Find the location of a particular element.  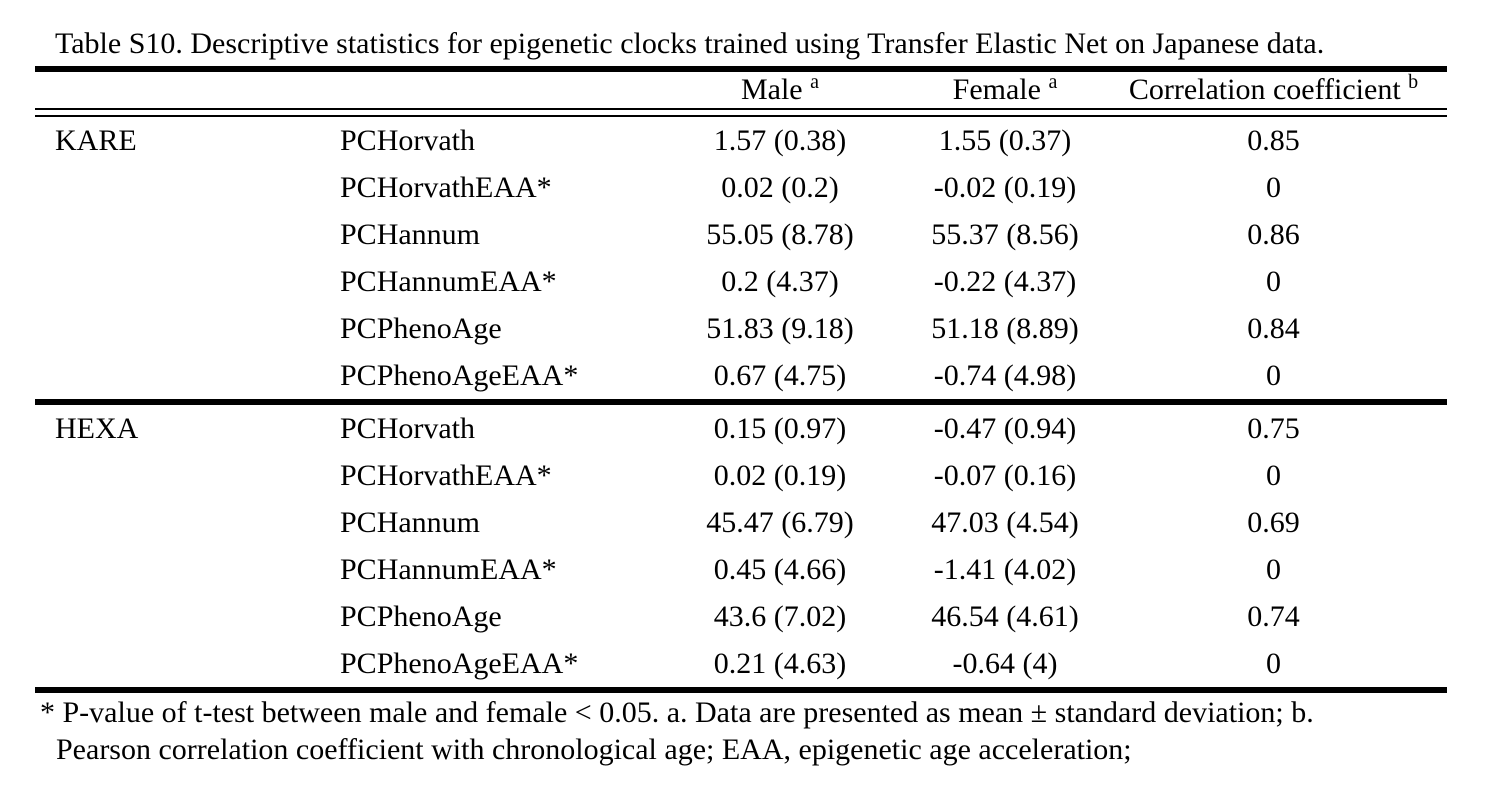

correlation-value-cell: 0.84 is located at coordinates (1273, 328).